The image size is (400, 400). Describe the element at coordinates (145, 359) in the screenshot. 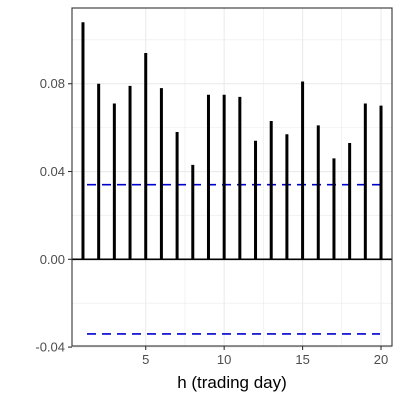

I see `x-tick-label: 5` at that location.